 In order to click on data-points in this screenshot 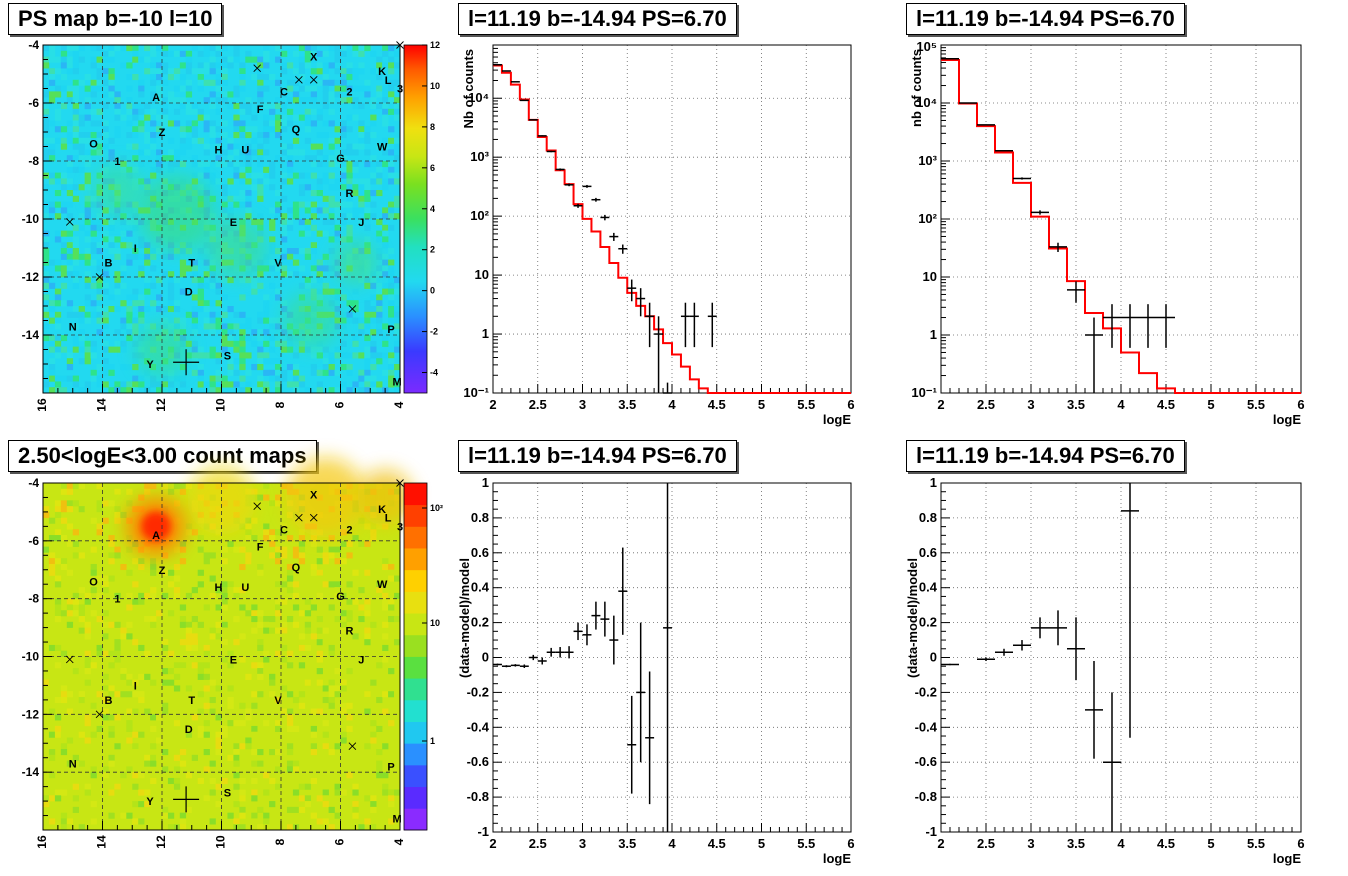, I will do `click(1040, 657)`.